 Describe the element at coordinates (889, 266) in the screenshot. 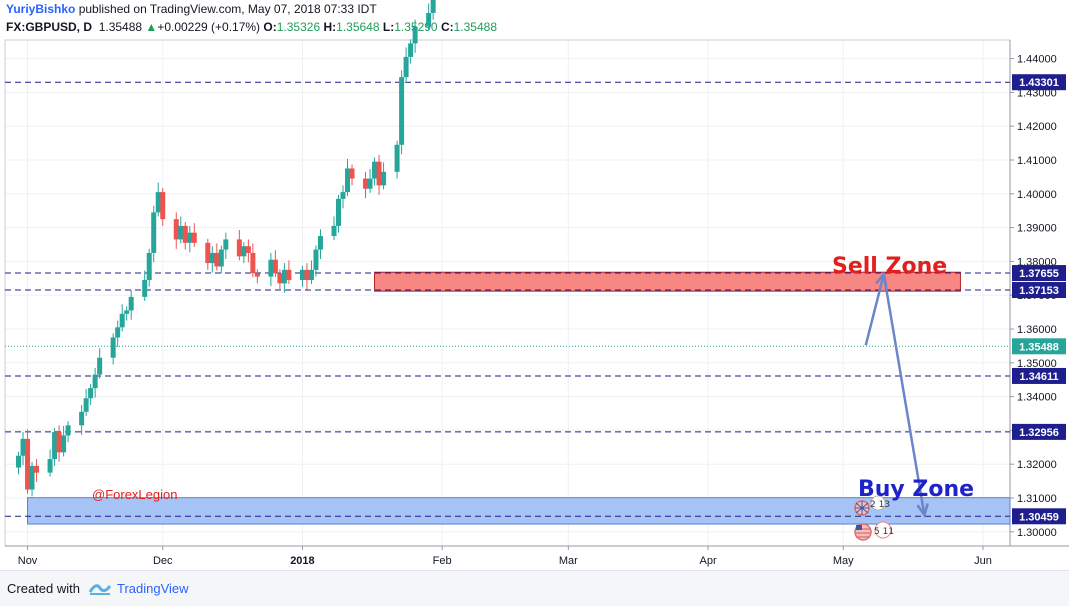

I see `sell-zone-label: Sell Zone` at that location.